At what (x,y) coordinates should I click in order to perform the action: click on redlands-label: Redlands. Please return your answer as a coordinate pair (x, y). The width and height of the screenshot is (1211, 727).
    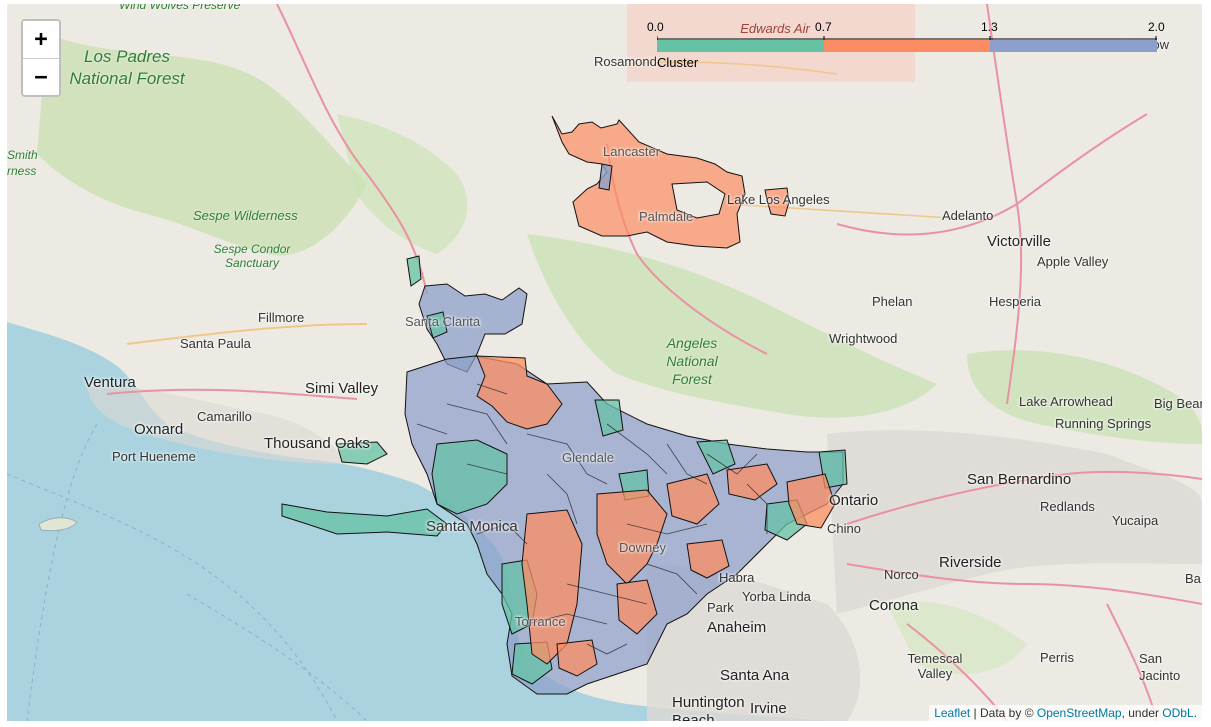
    Looking at the image, I should click on (1067, 506).